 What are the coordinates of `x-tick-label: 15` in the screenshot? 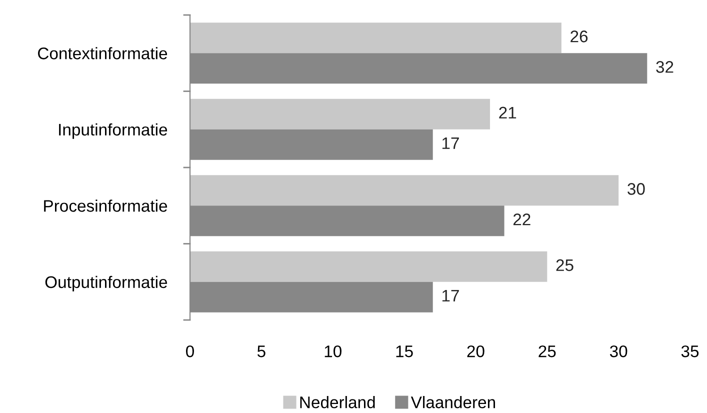 It's located at (404, 352).